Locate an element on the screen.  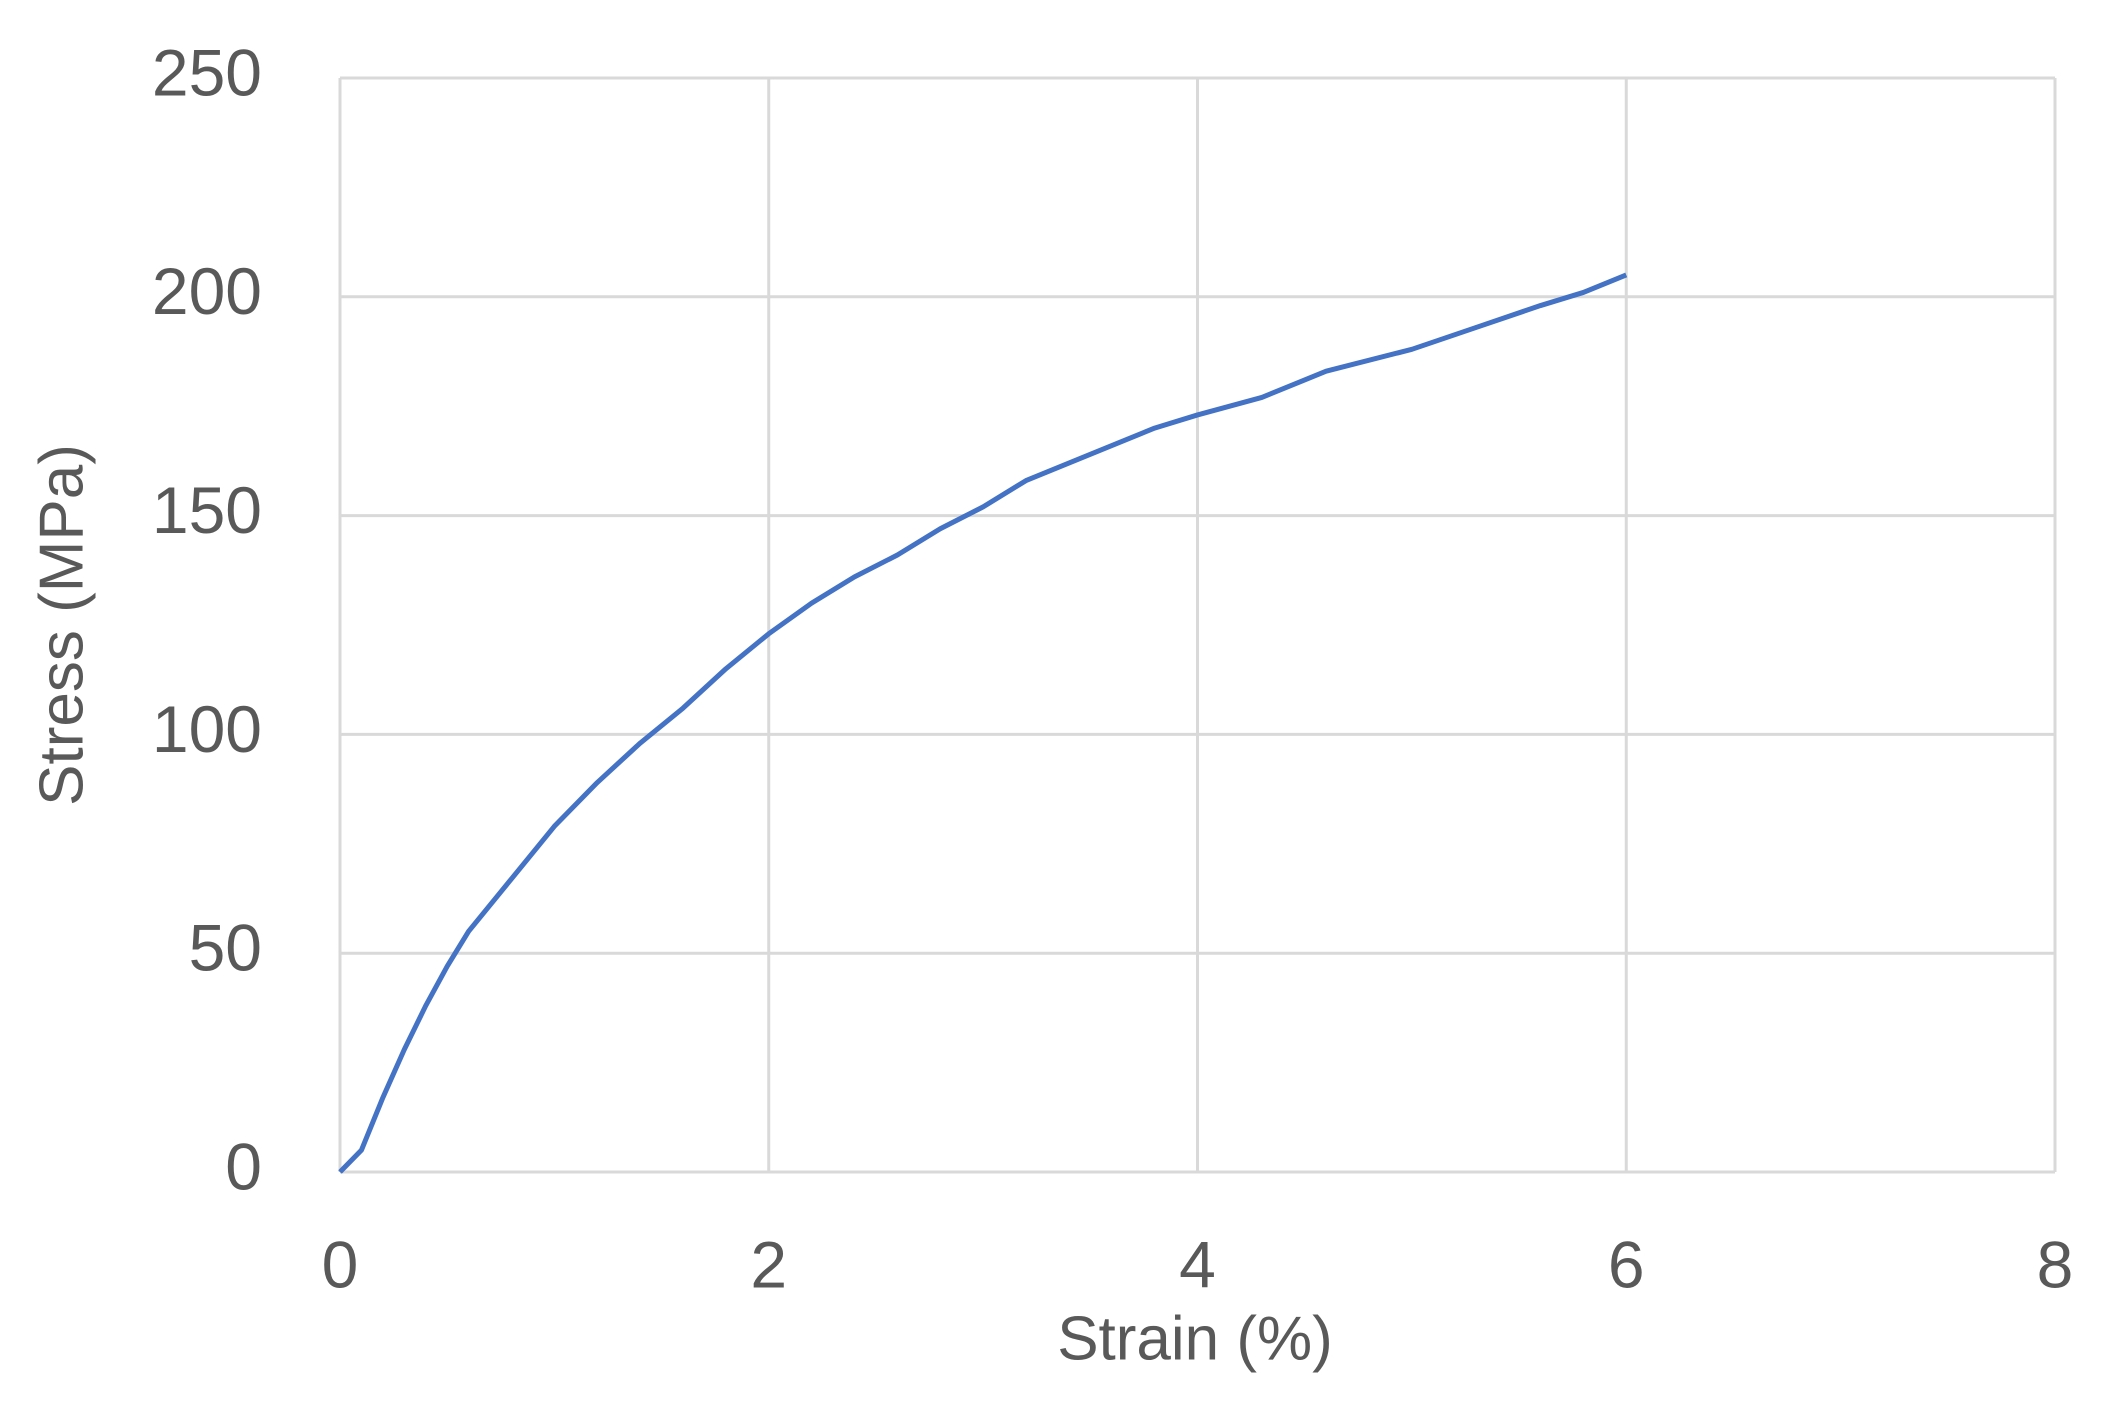
x-tick-label: 6 is located at coordinates (1626, 1264).